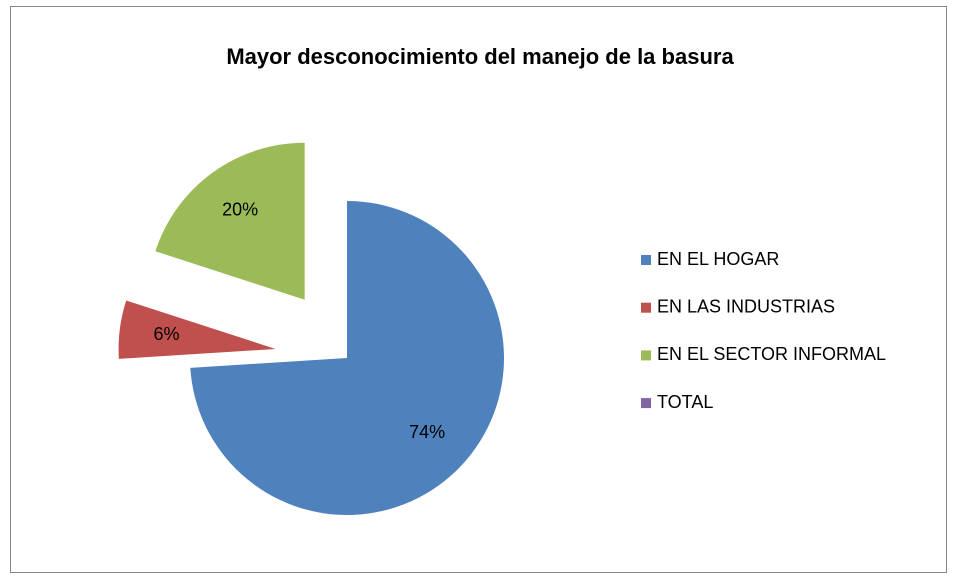 The width and height of the screenshot is (955, 581). Describe the element at coordinates (240, 210) in the screenshot. I see `data-label: 20%` at that location.